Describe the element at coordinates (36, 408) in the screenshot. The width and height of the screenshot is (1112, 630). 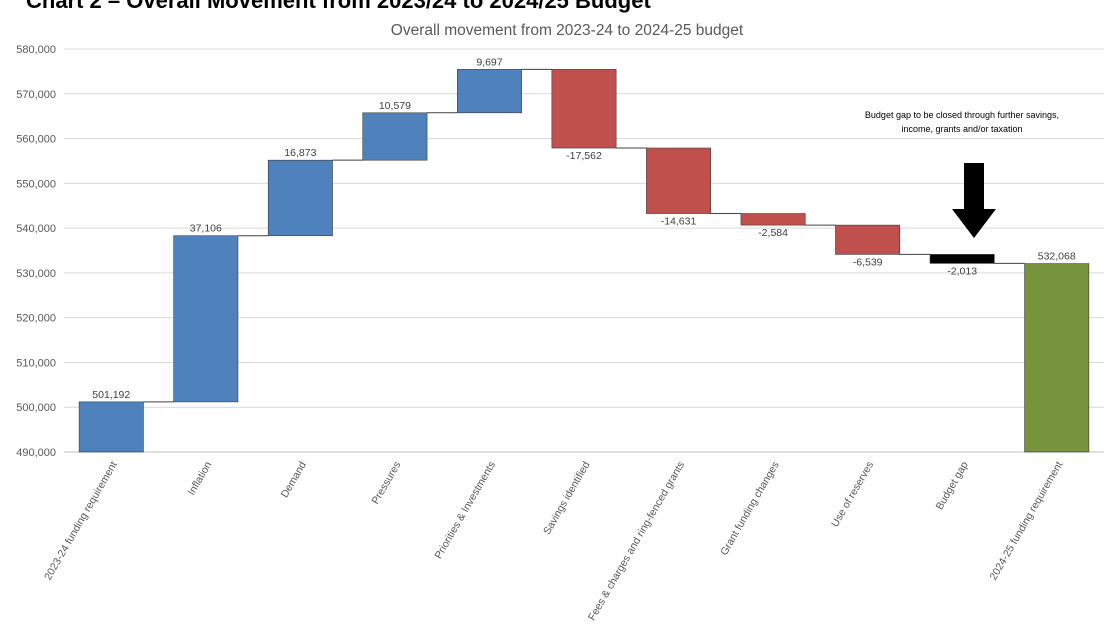
I see `y-tick-label: 500,000` at that location.